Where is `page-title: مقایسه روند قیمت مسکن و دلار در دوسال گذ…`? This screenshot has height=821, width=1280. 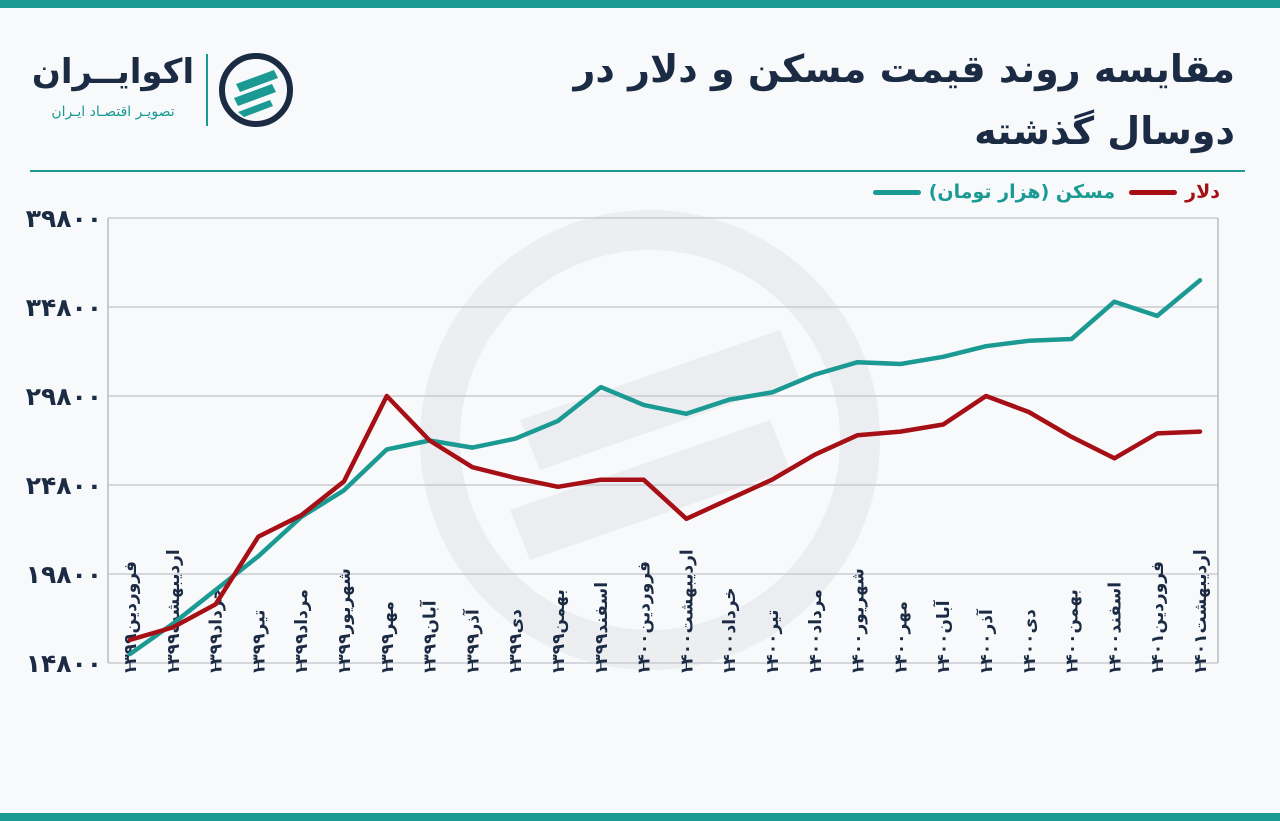
page-title: مقایسه روند قیمت مسکن و دلار در دوسال گذ… is located at coordinates (904, 100).